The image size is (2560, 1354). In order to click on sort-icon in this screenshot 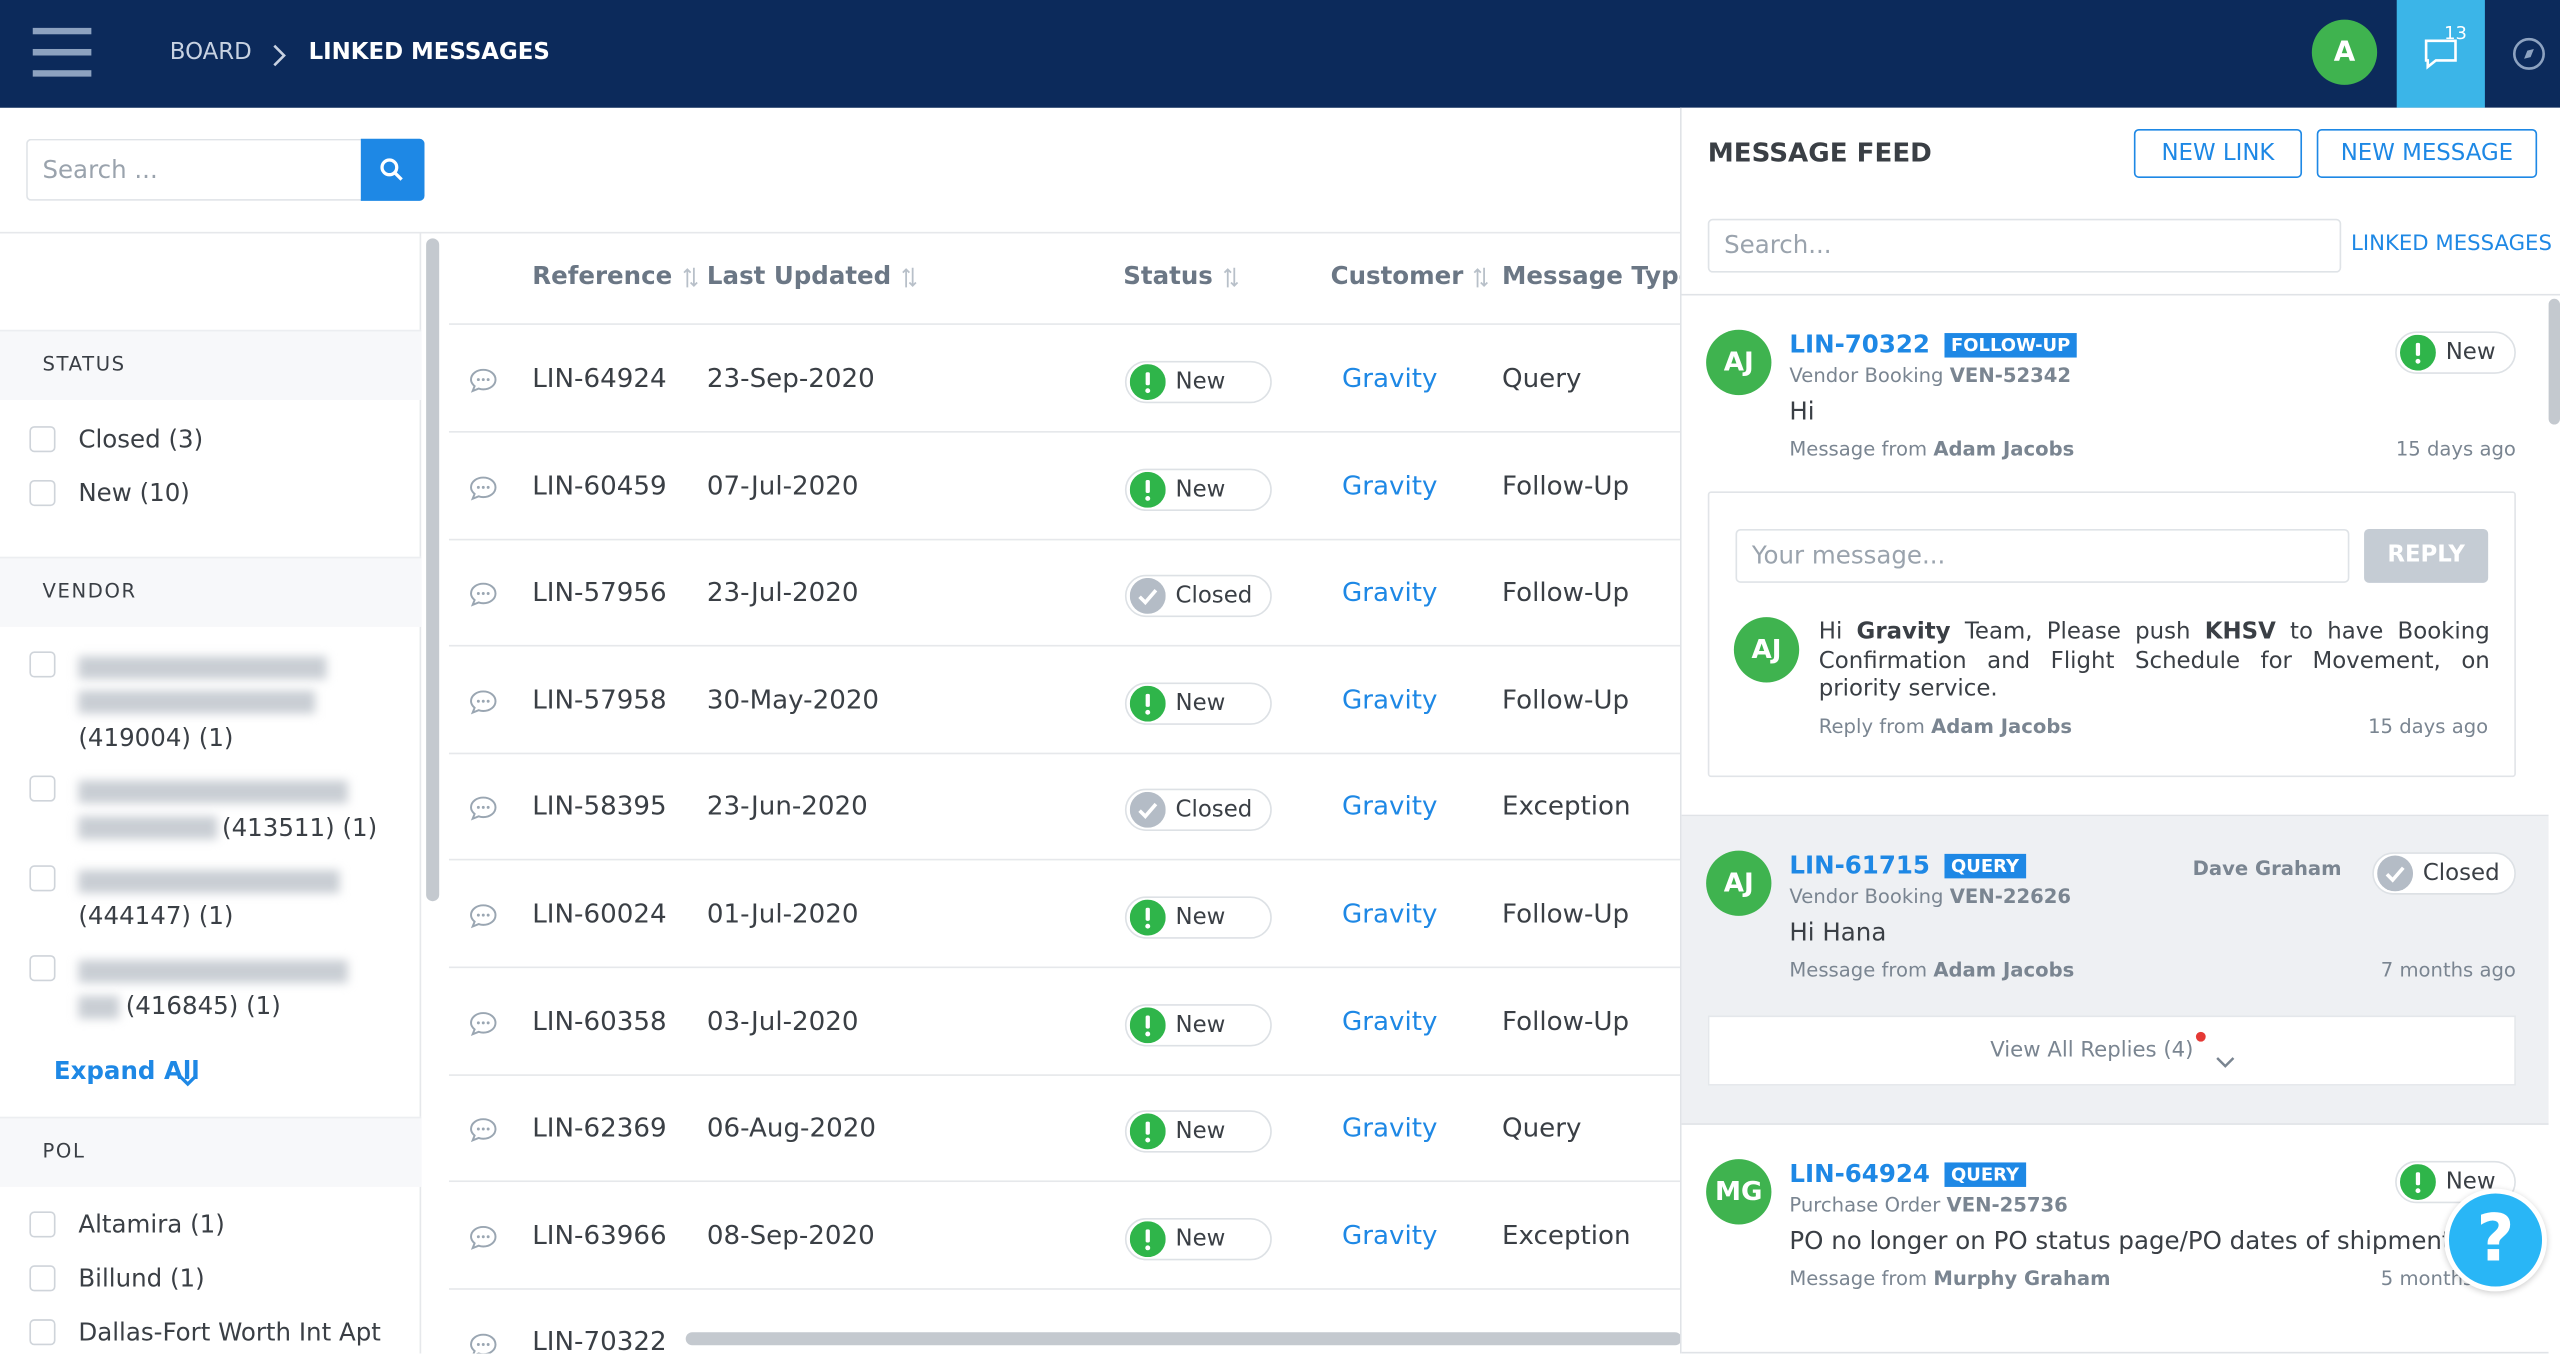, I will do `click(909, 276)`.